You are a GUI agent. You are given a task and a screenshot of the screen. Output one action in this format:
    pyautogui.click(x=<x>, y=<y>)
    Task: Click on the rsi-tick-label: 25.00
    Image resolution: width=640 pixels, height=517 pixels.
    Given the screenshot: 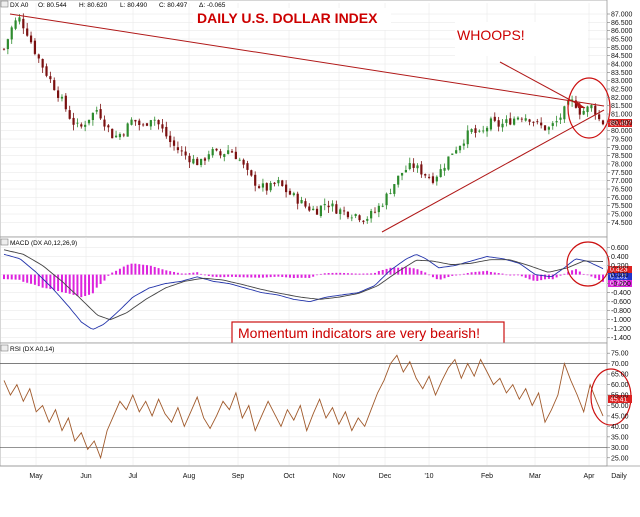 What is the action you would take?
    pyautogui.click(x=620, y=458)
    